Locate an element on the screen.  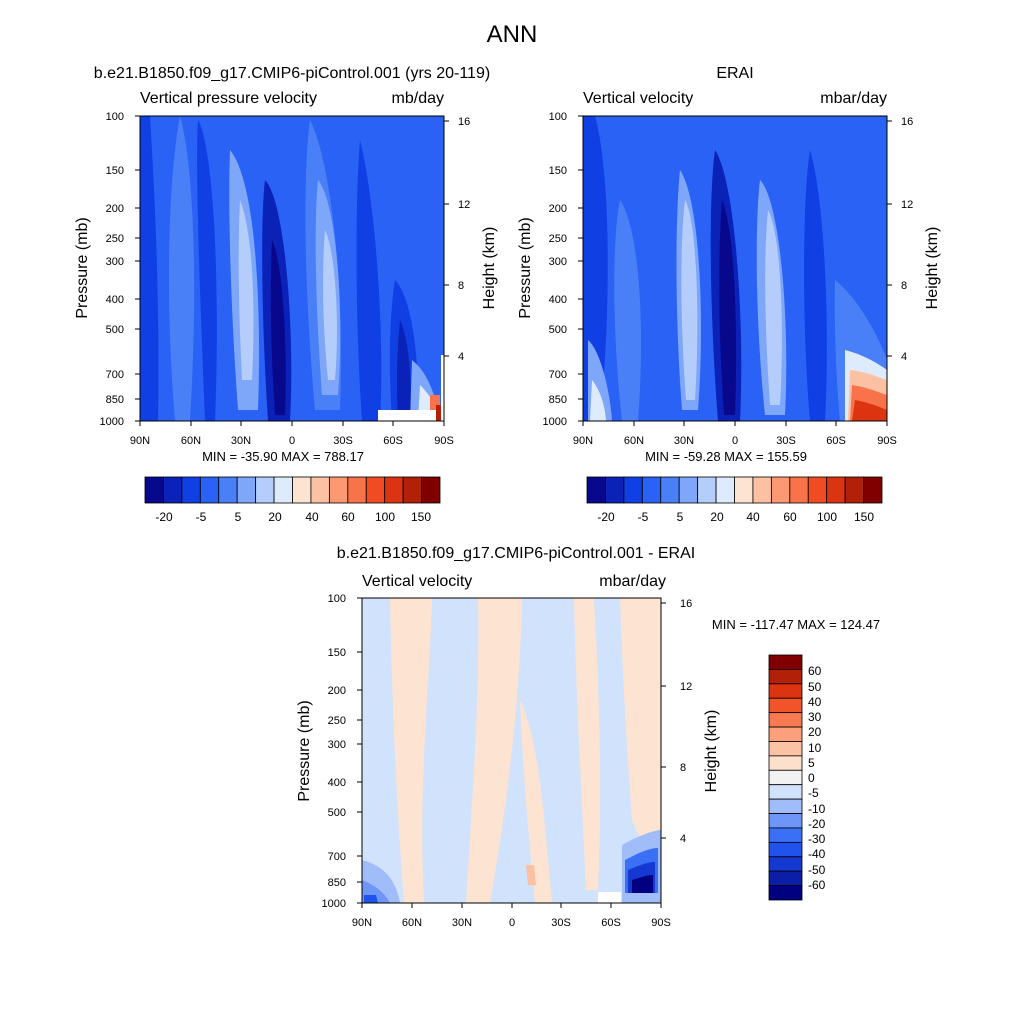
panel2-xtick: 60S is located at coordinates (836, 441).